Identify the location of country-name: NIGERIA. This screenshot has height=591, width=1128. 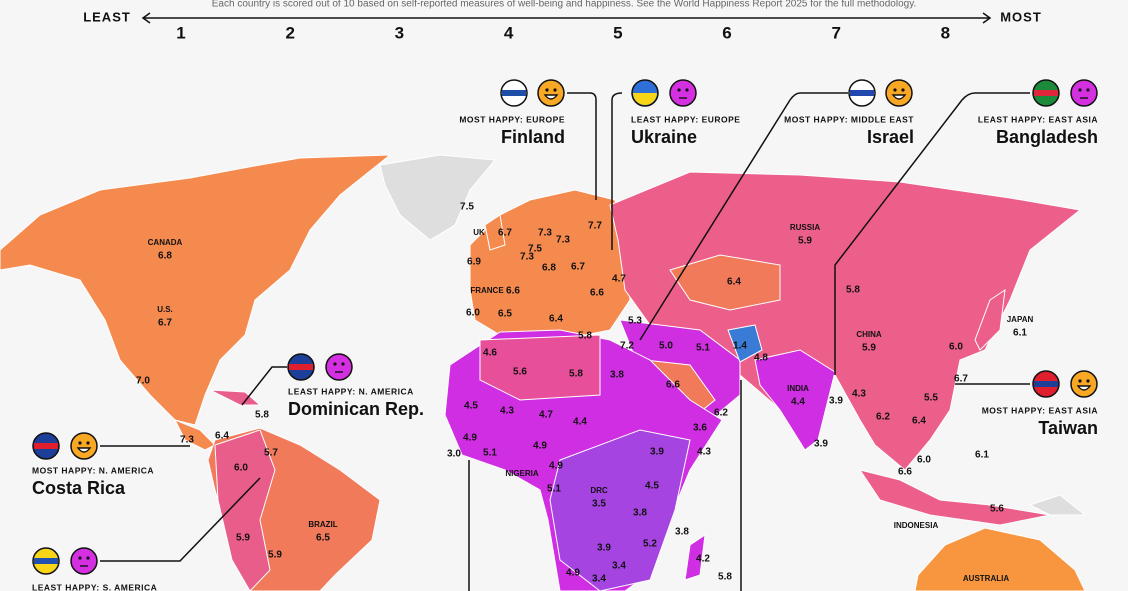
(522, 473).